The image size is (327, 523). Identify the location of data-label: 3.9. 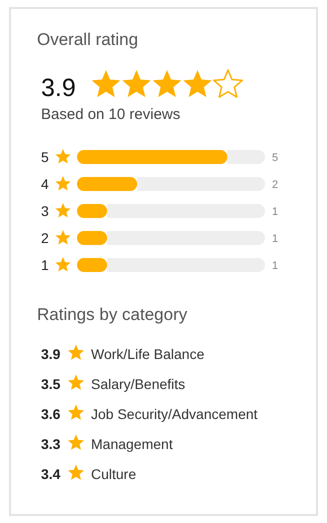
(51, 354).